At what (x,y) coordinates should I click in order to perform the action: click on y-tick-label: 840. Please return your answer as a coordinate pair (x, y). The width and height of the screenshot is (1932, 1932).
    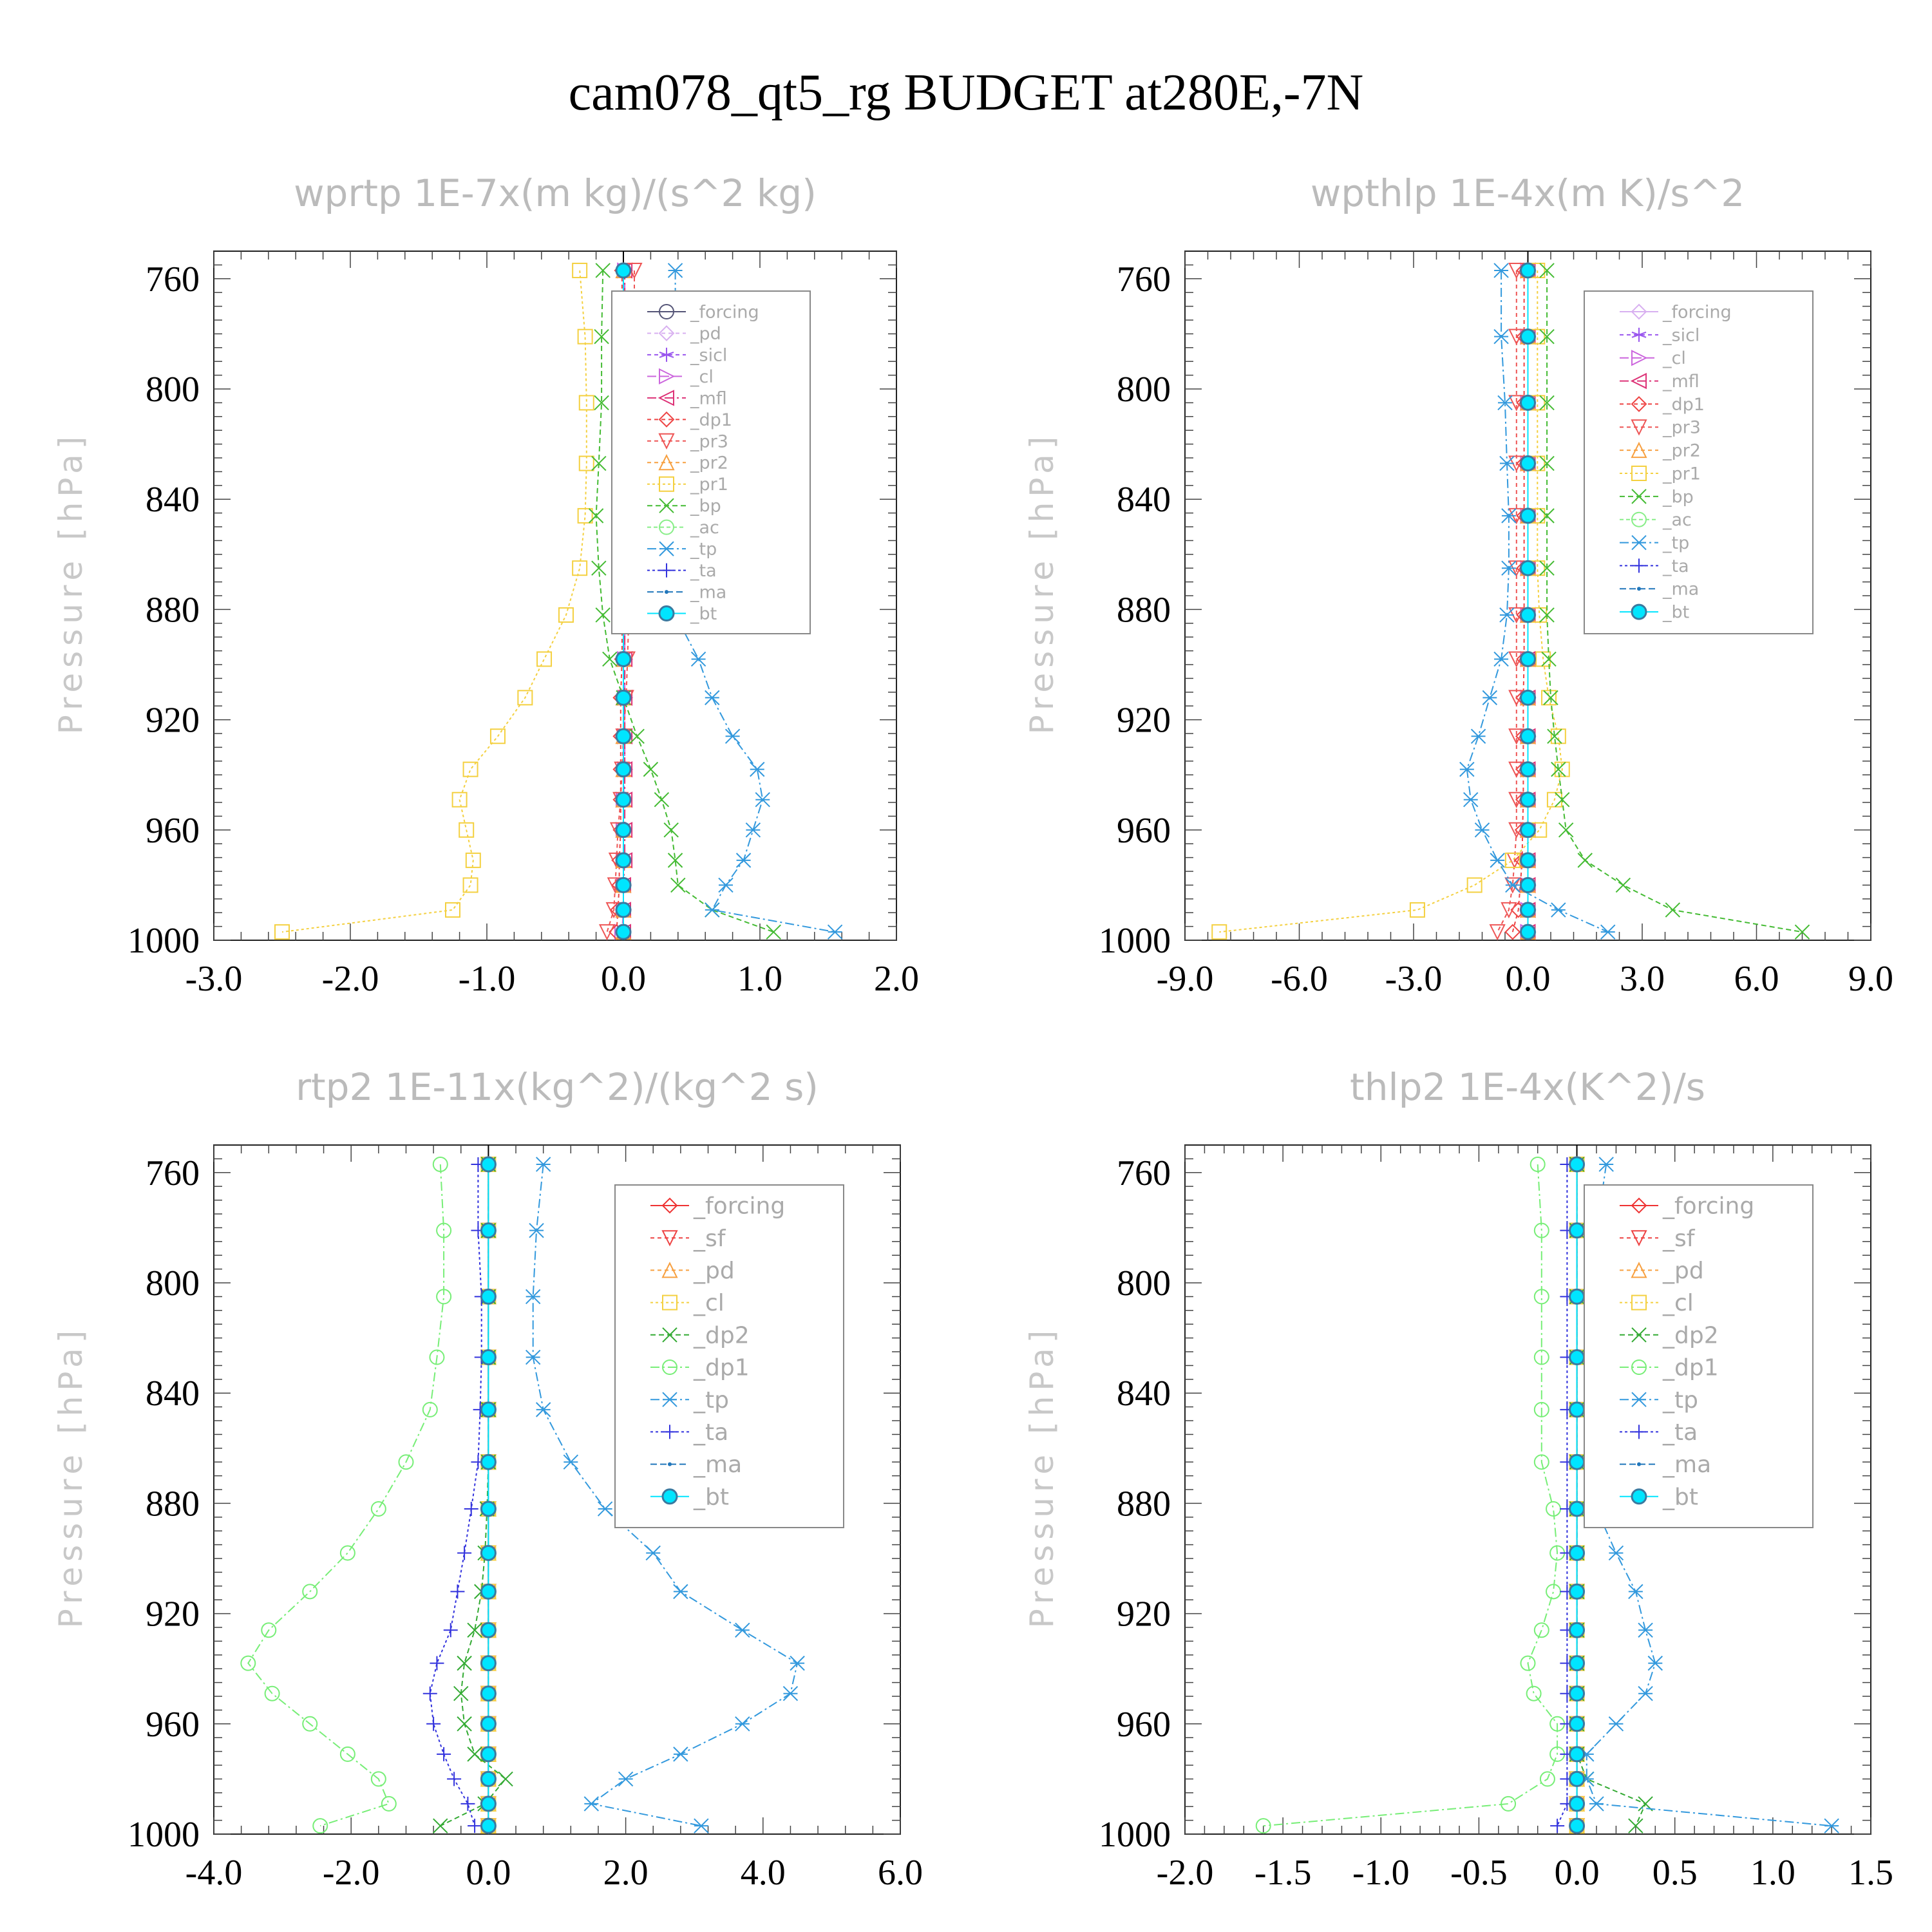
    Looking at the image, I should click on (1144, 1394).